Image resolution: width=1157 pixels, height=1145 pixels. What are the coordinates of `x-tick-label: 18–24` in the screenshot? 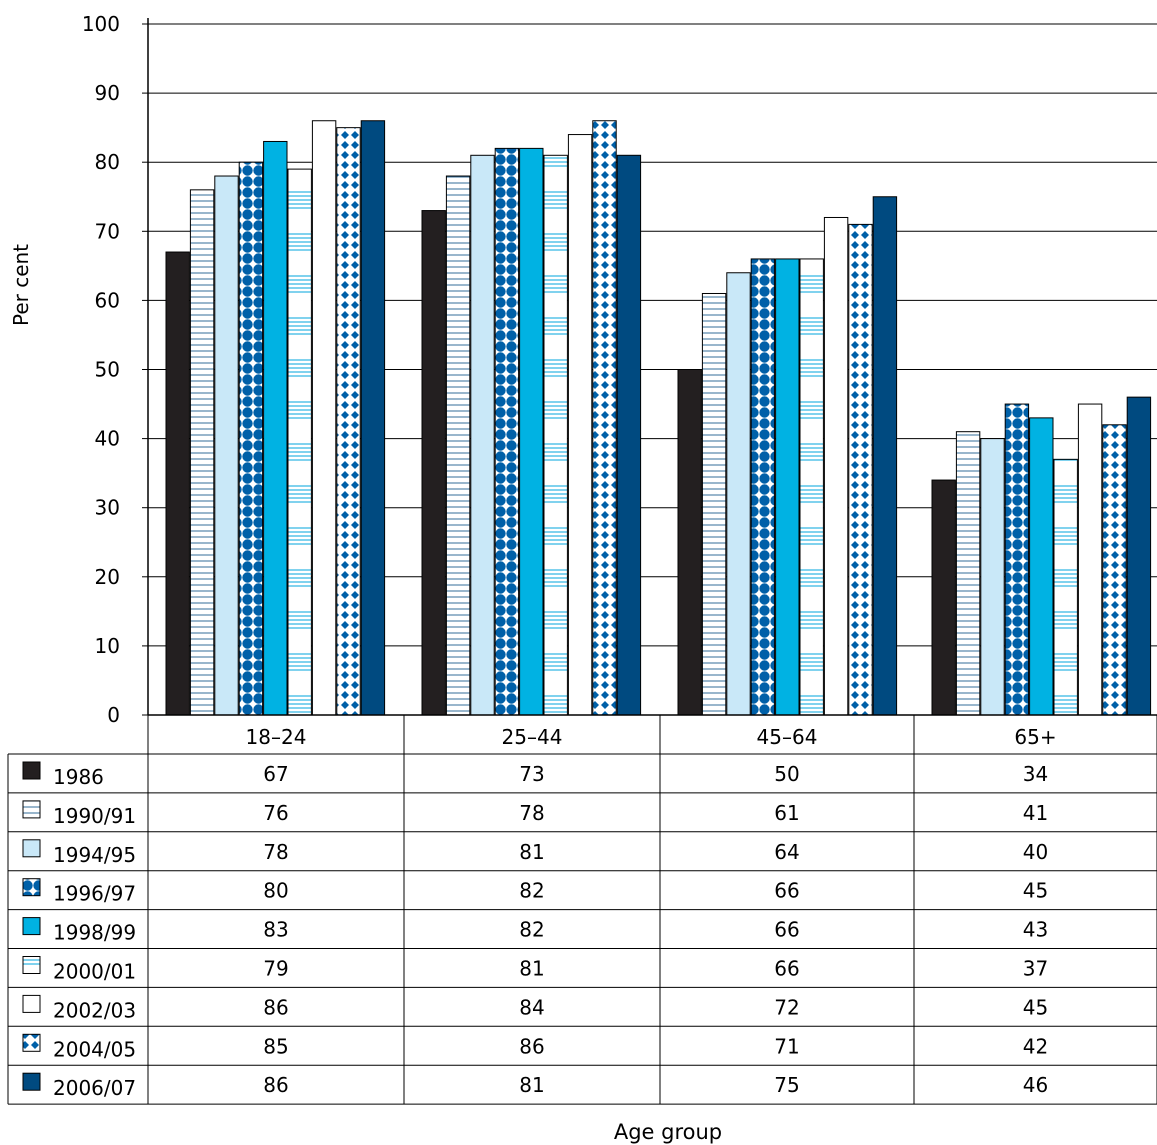 It's located at (276, 737).